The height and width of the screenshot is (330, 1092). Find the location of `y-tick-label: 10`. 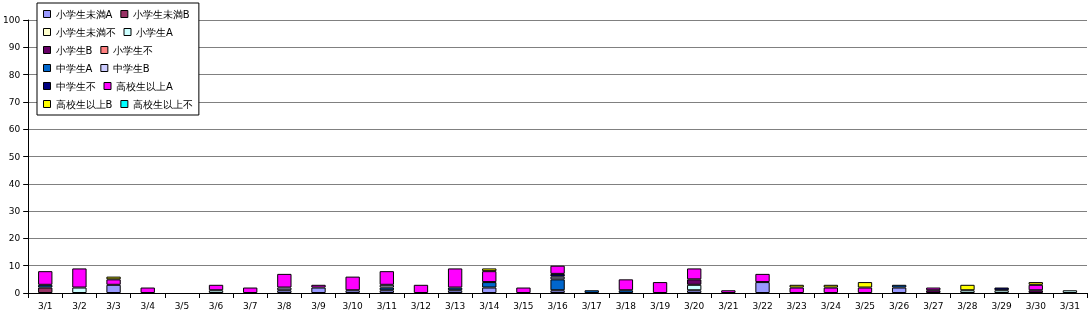

y-tick-label: 10 is located at coordinates (14, 265).